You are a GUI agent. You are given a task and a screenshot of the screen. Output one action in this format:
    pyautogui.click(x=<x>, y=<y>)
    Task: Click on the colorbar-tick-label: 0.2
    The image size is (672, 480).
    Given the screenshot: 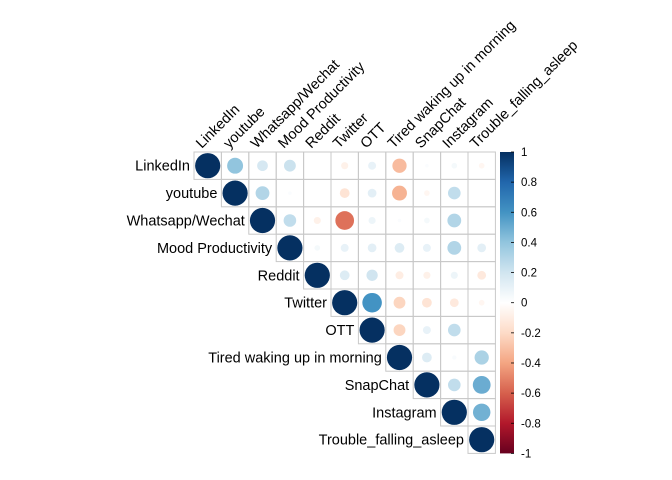 What is the action you would take?
    pyautogui.click(x=529, y=274)
    